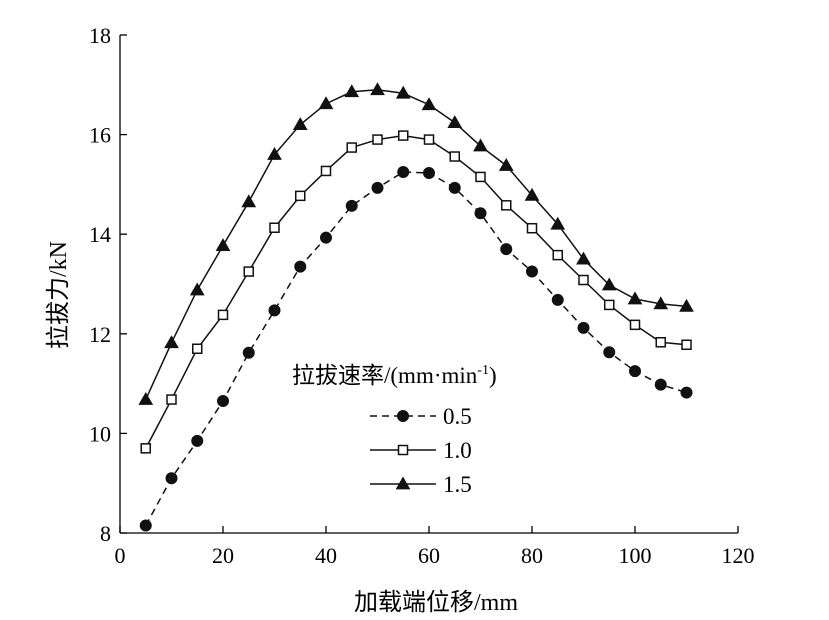 The width and height of the screenshot is (829, 620). What do you see at coordinates (394, 430) in the screenshot?
I see `legend: 拉拔速率/(mm·min-1) 0.5 1.0 1.5` at bounding box center [394, 430].